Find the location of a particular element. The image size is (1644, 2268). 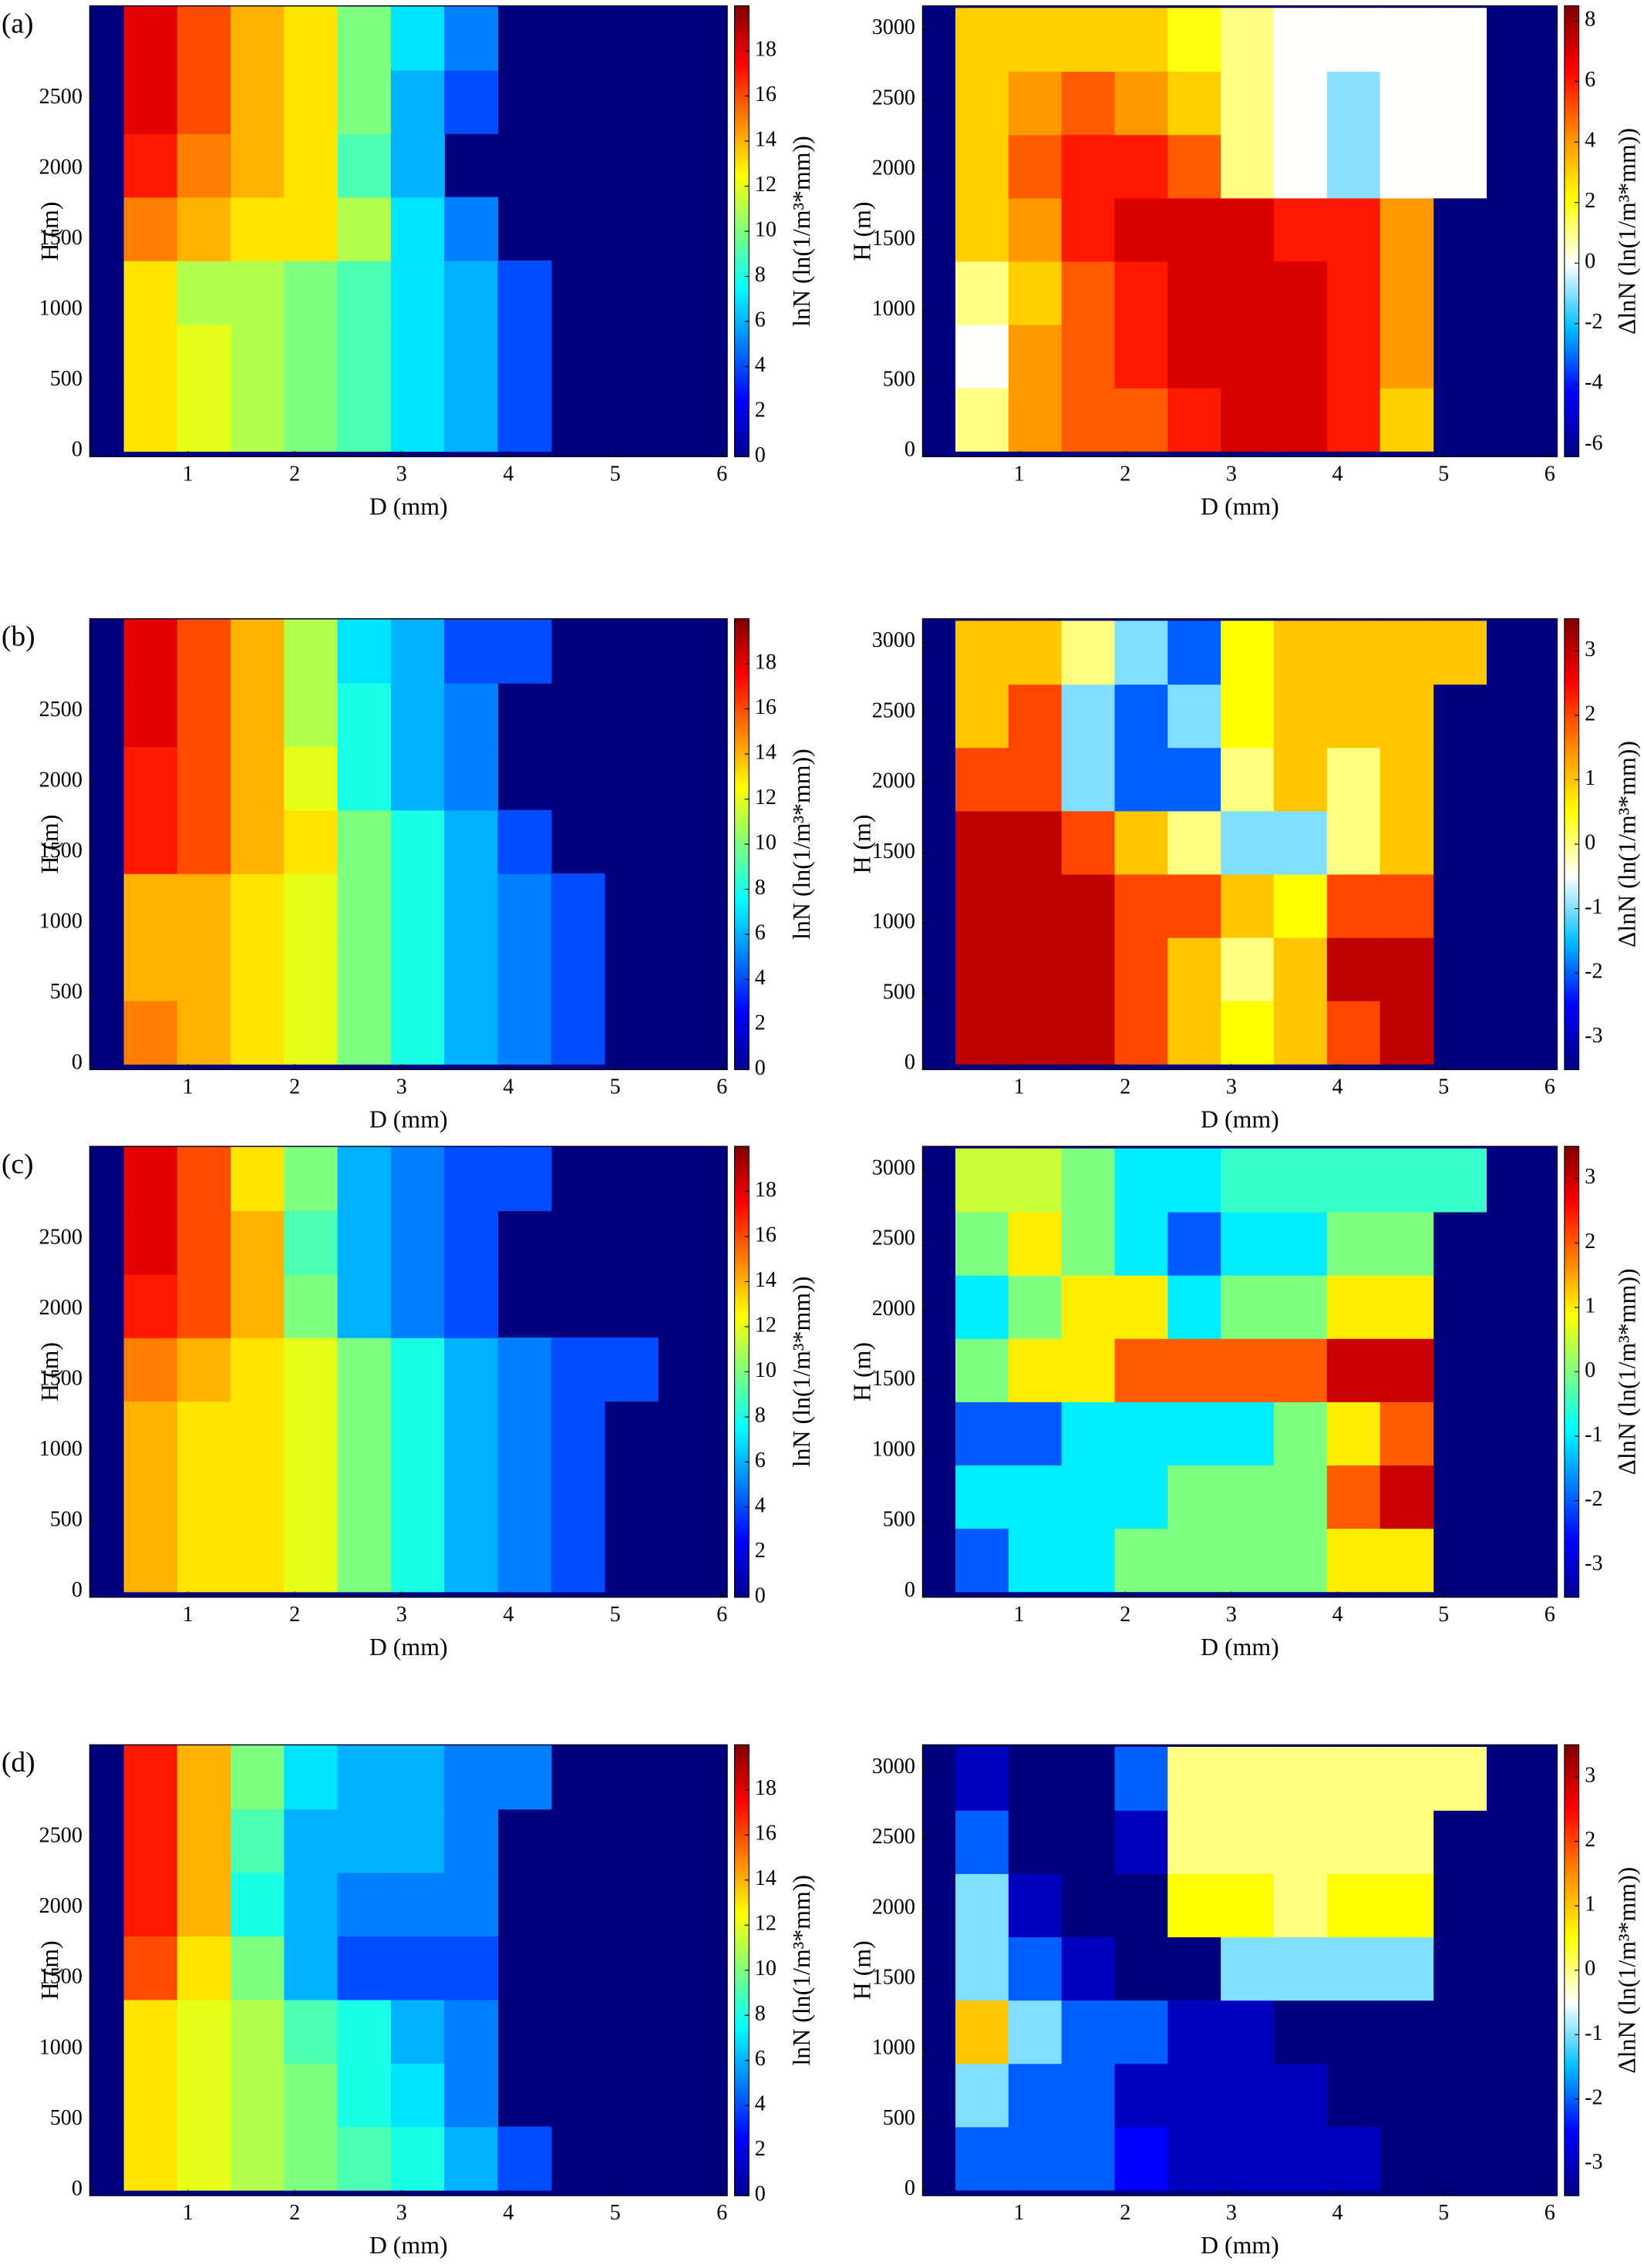

colorbar-tick-label: 3 is located at coordinates (1590, 1177).